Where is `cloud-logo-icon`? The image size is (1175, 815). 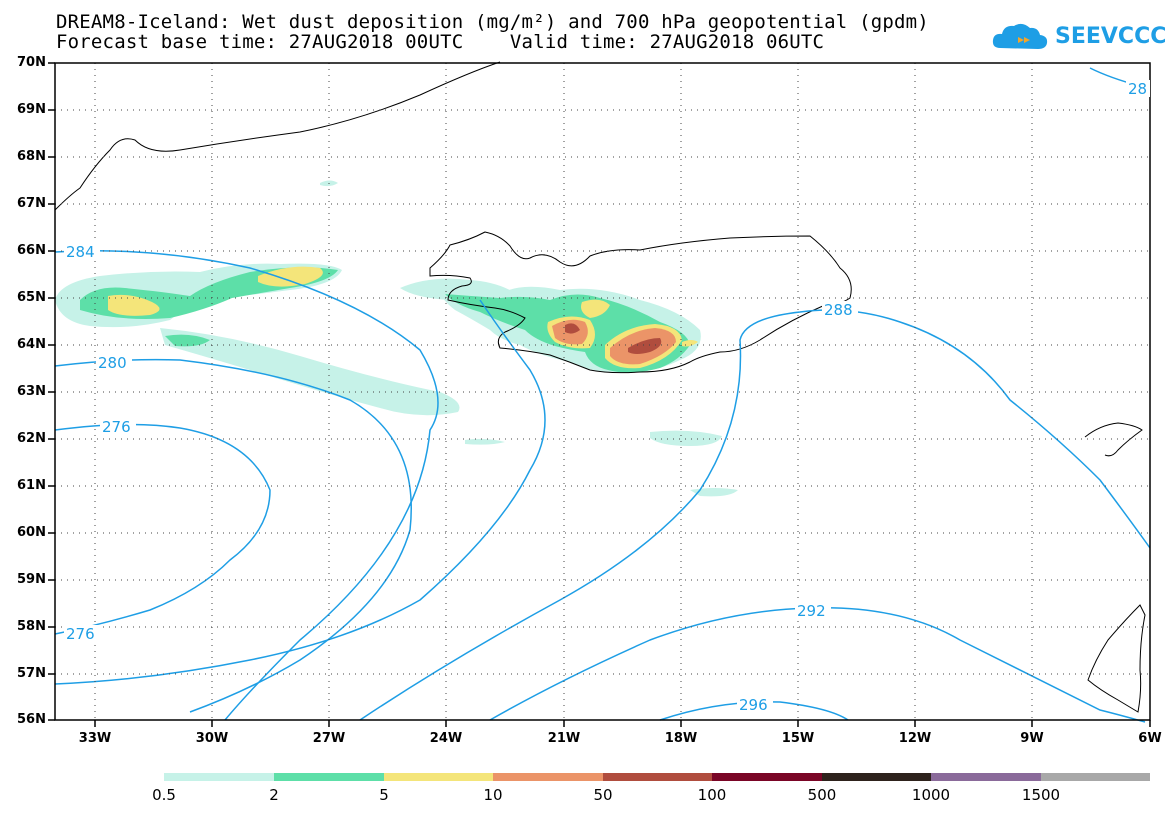
cloud-logo-icon is located at coordinates (1020, 36).